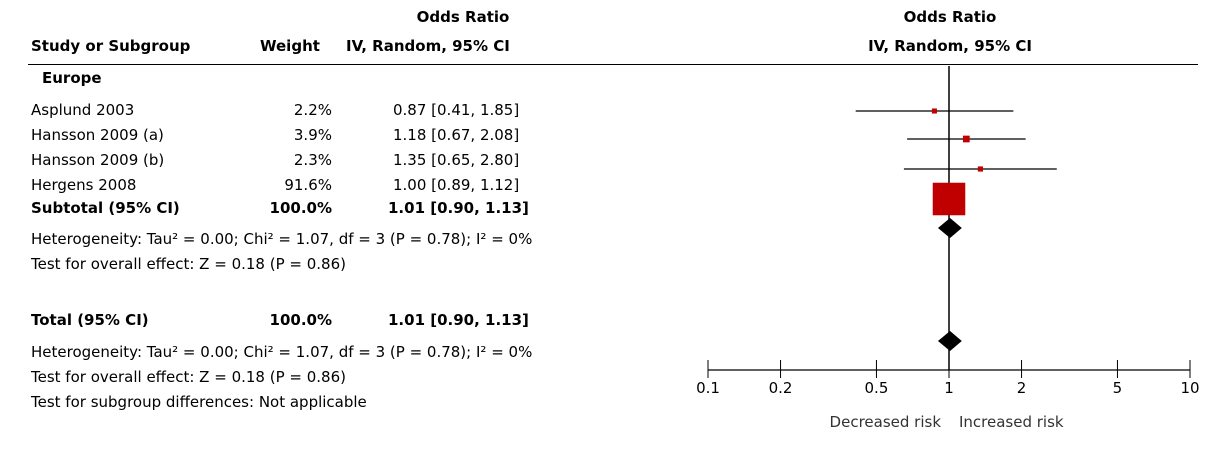 The image size is (1210, 454). I want to click on subtotal-ci: 1.01 [0.90, 1.13], so click(458, 208).